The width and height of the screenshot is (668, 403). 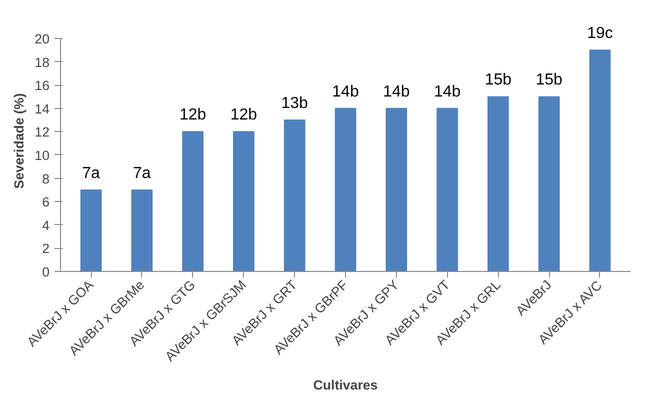 I want to click on y-tick-label: 20, so click(x=42, y=38).